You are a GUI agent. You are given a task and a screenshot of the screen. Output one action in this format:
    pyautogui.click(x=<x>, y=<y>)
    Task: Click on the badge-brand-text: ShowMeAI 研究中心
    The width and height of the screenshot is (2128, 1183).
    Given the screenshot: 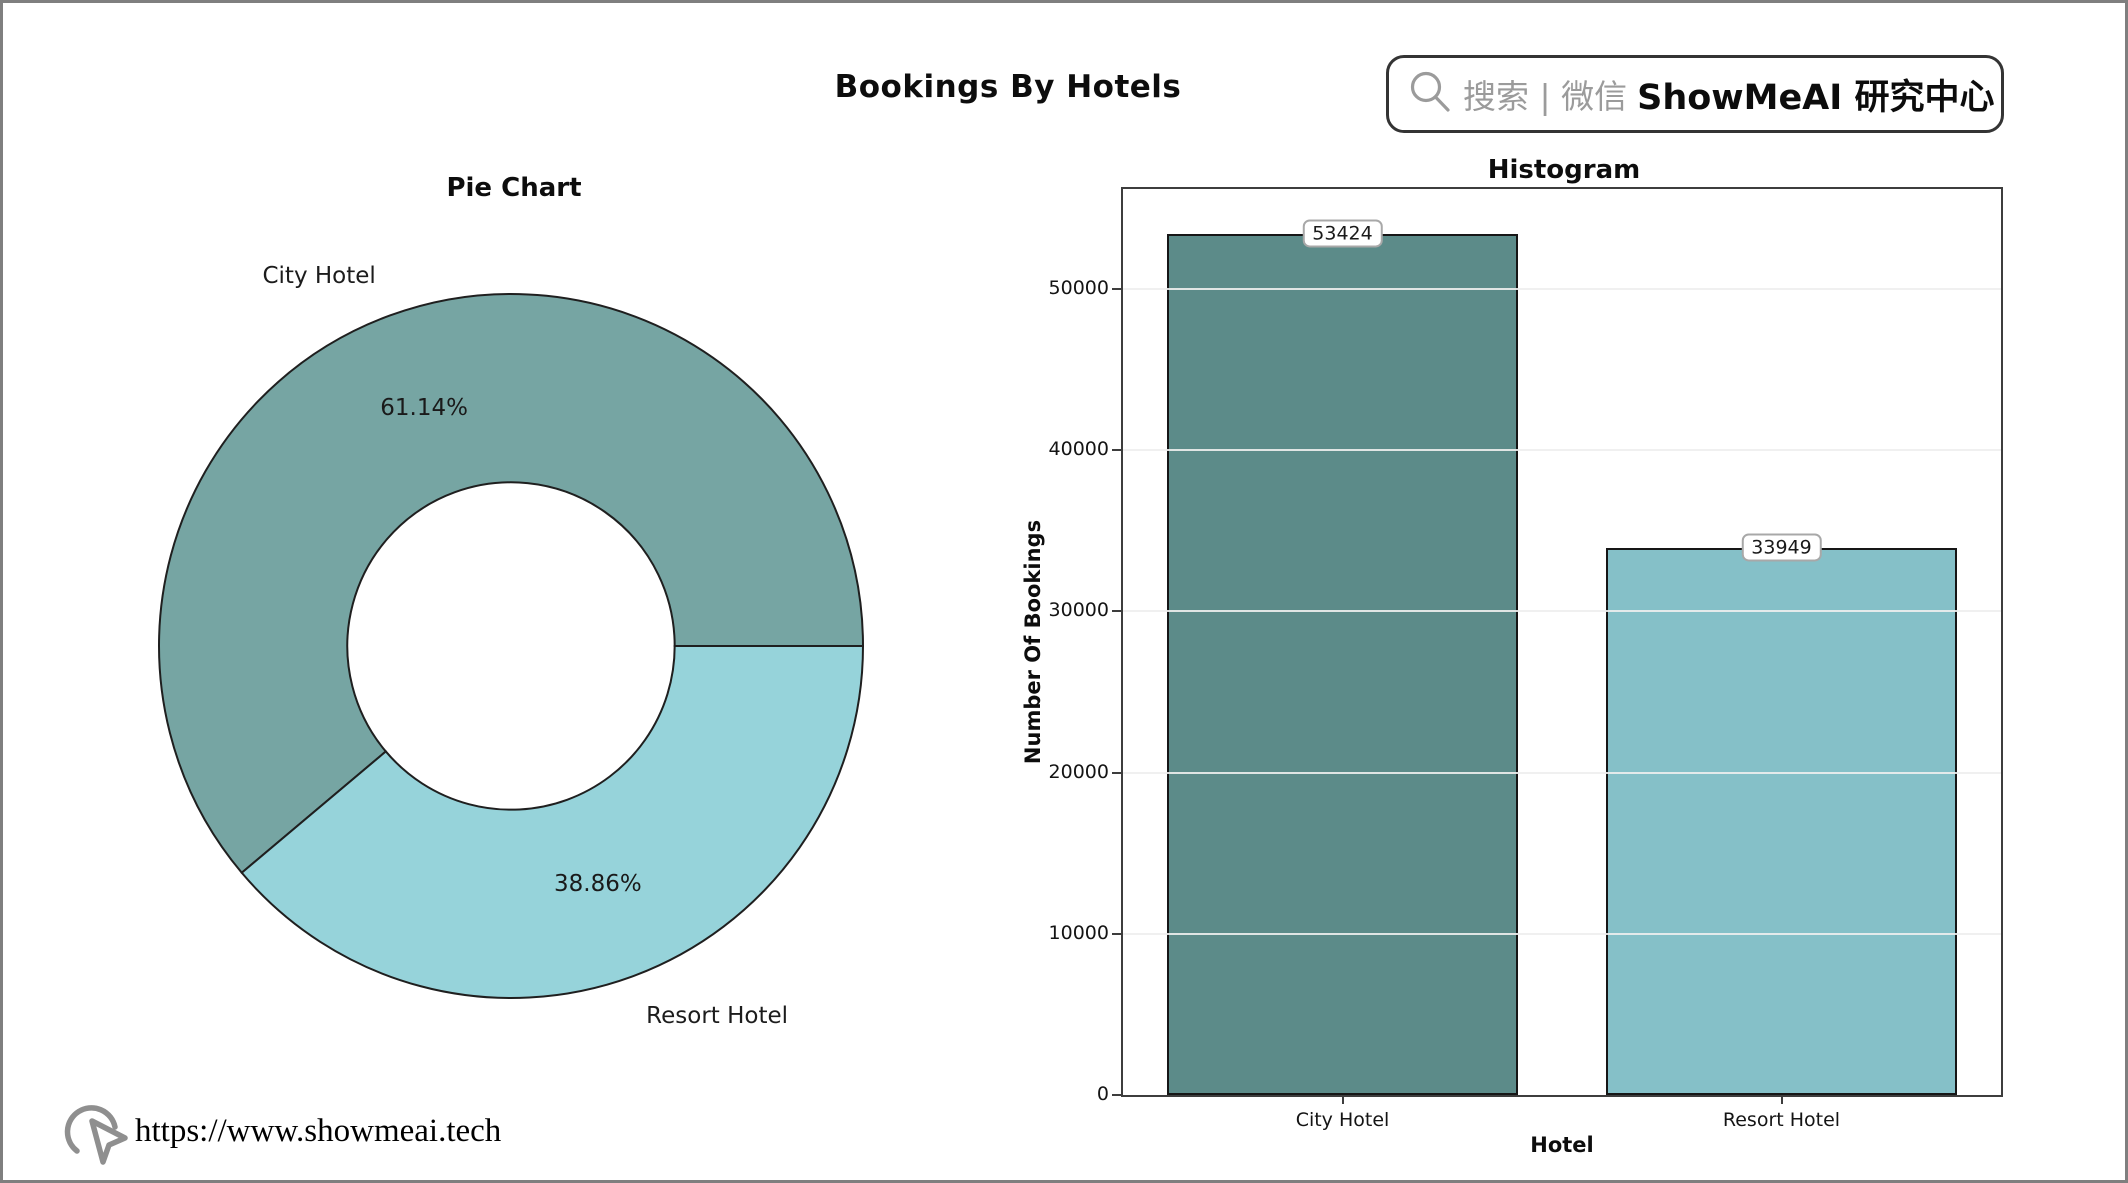 What is the action you would take?
    pyautogui.click(x=1816, y=97)
    